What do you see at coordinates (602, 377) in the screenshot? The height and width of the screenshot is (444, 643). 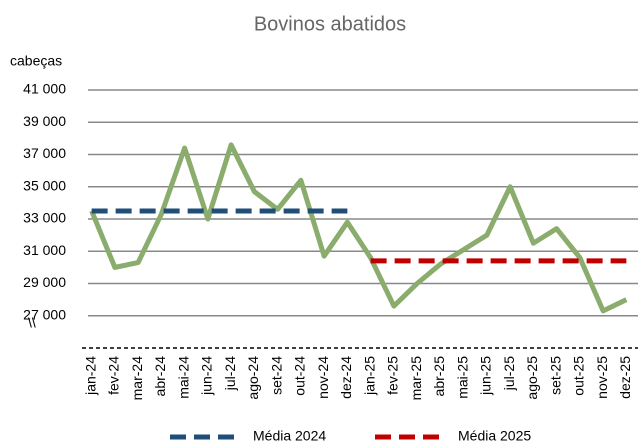 I see `x-tick-label: nov-25` at bounding box center [602, 377].